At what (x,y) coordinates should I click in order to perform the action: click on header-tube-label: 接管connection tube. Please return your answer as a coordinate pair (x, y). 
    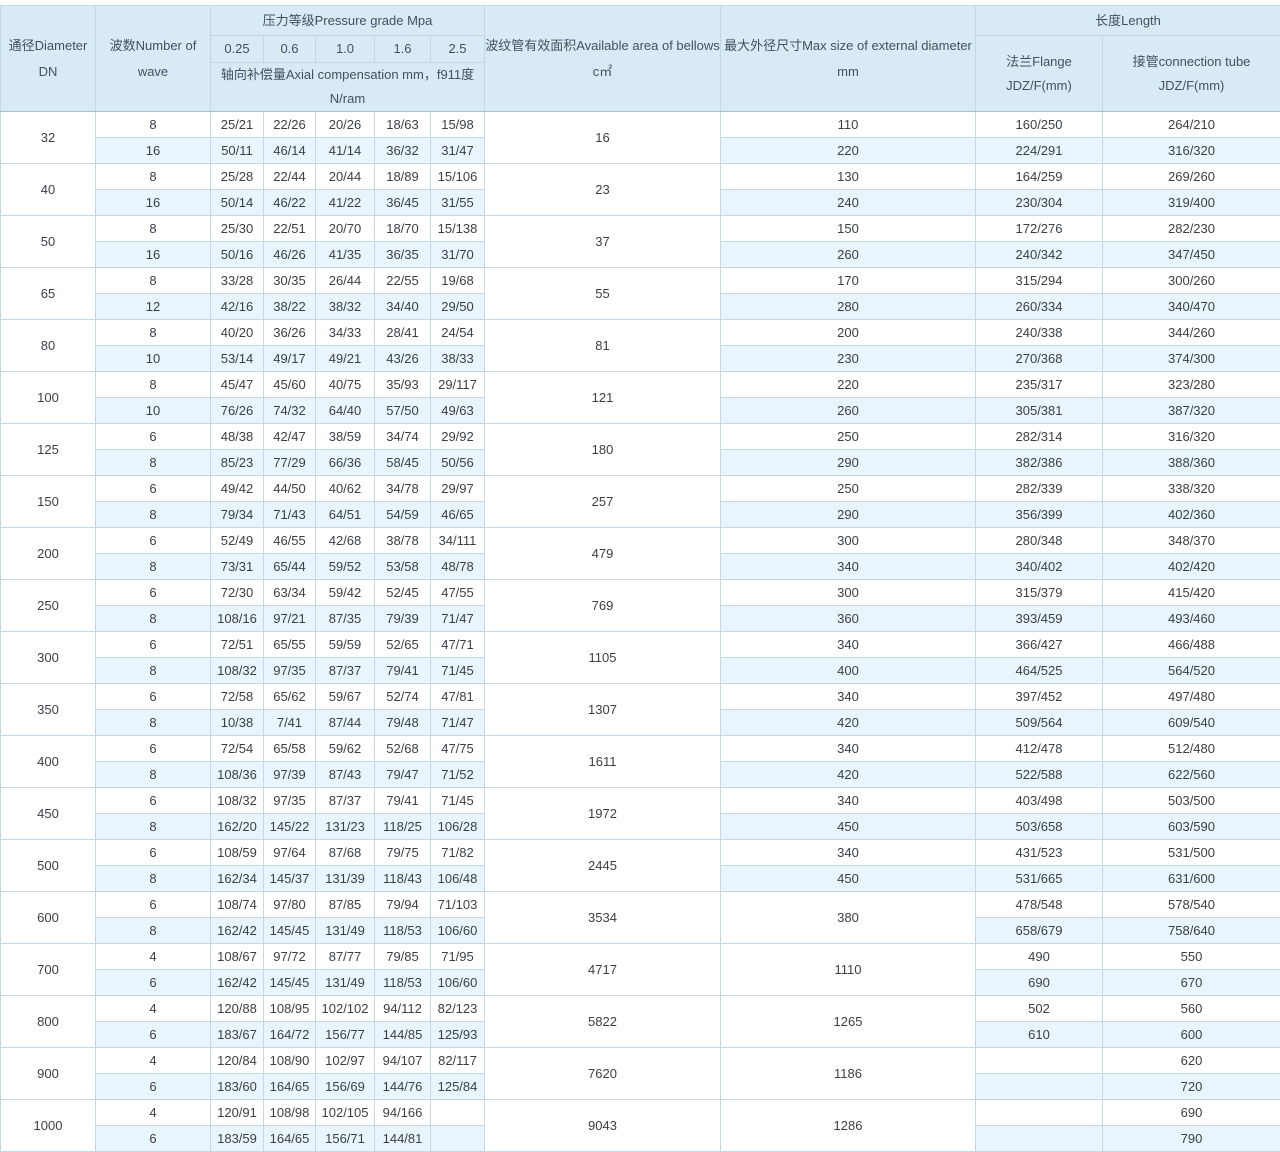
    Looking at the image, I should click on (1191, 62).